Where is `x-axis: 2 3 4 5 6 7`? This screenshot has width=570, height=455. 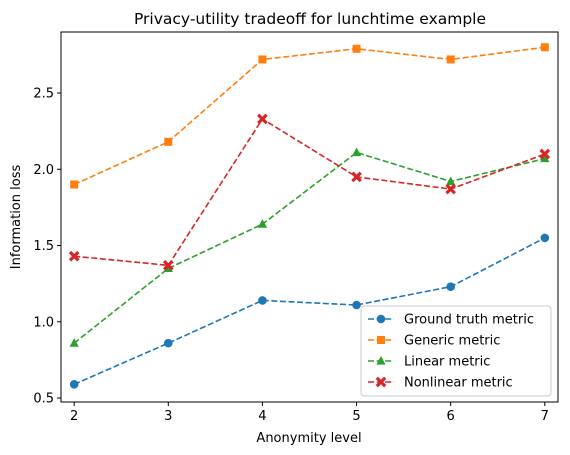
x-axis: 2 3 4 5 6 7 is located at coordinates (309, 413).